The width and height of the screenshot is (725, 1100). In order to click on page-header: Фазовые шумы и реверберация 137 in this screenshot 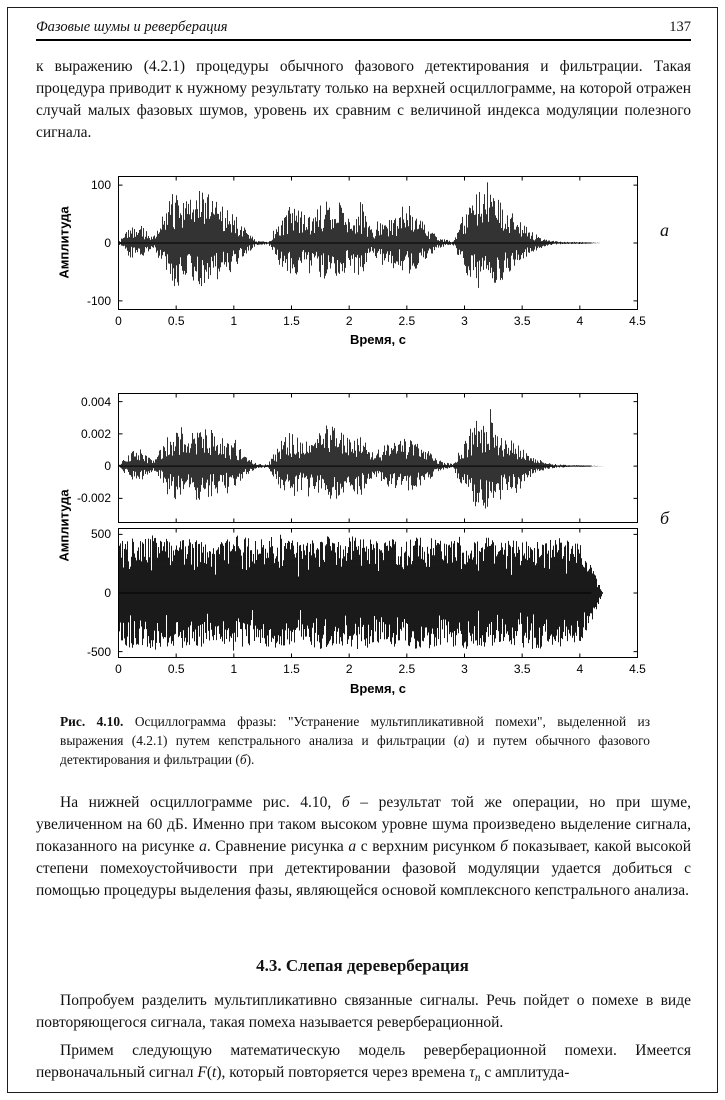, I will do `click(363, 27)`.